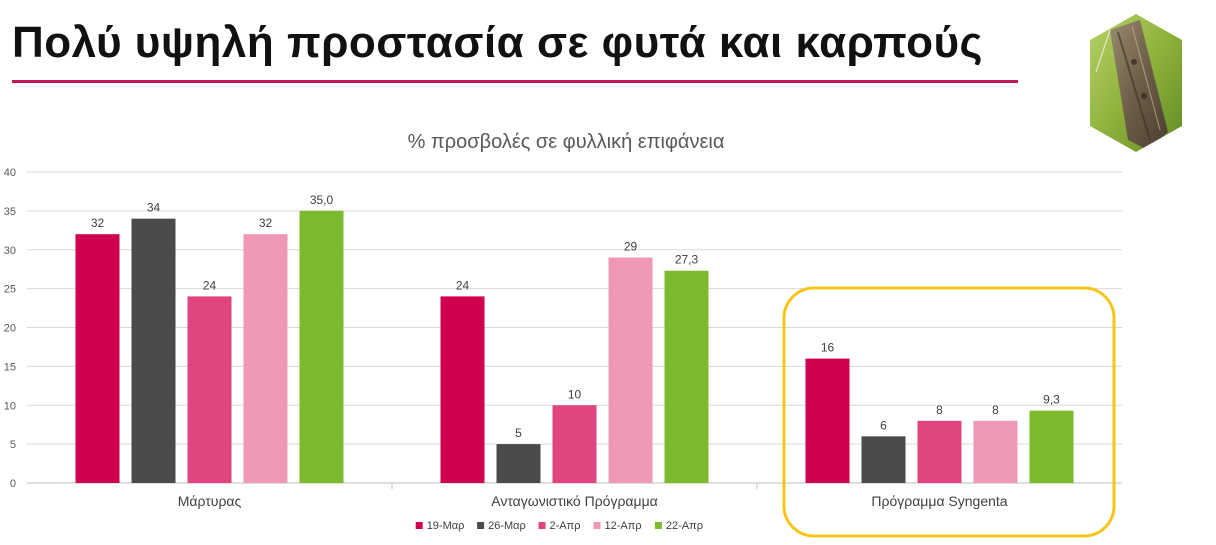 Image resolution: width=1216 pixels, height=545 pixels. What do you see at coordinates (13, 484) in the screenshot?
I see `y-tick-label: 0` at bounding box center [13, 484].